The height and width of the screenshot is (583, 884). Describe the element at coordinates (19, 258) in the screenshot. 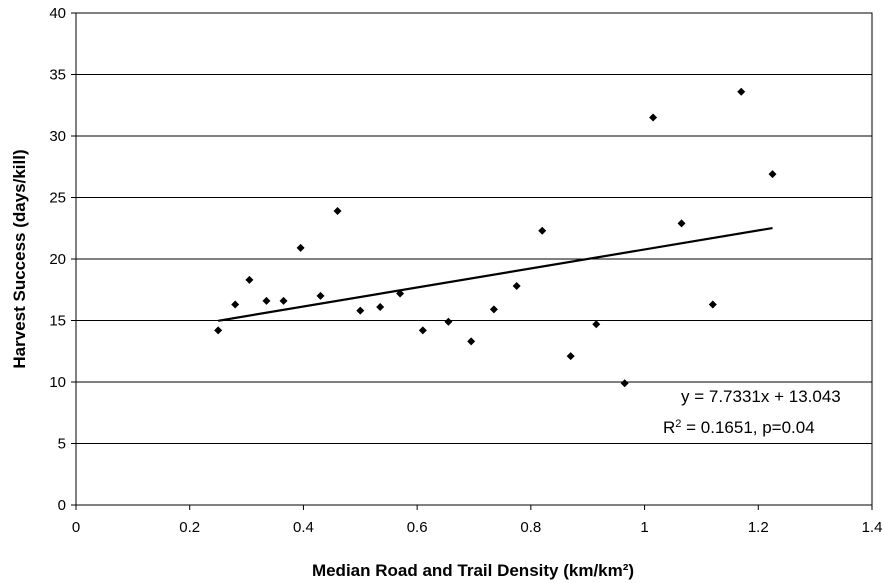

I see `y-axis-title: Harvest Success (days/kill)` at that location.